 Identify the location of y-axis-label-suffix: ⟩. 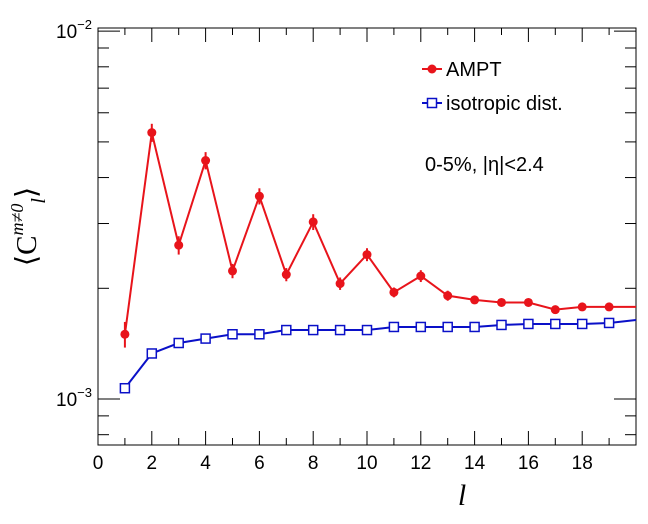
(27, 192).